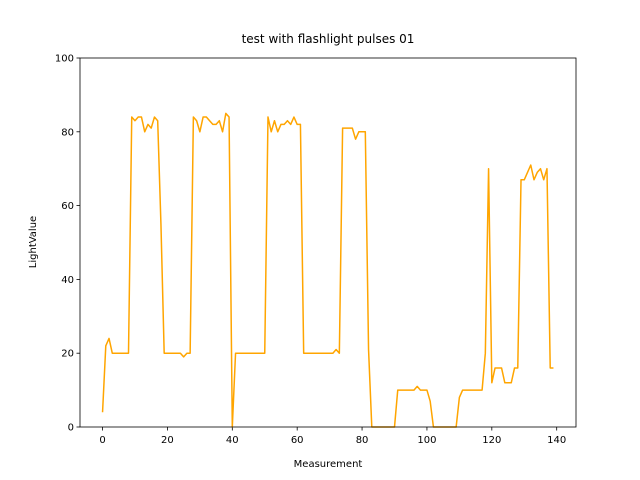 Image resolution: width=640 pixels, height=480 pixels. I want to click on x-tick-label: 0, so click(102, 440).